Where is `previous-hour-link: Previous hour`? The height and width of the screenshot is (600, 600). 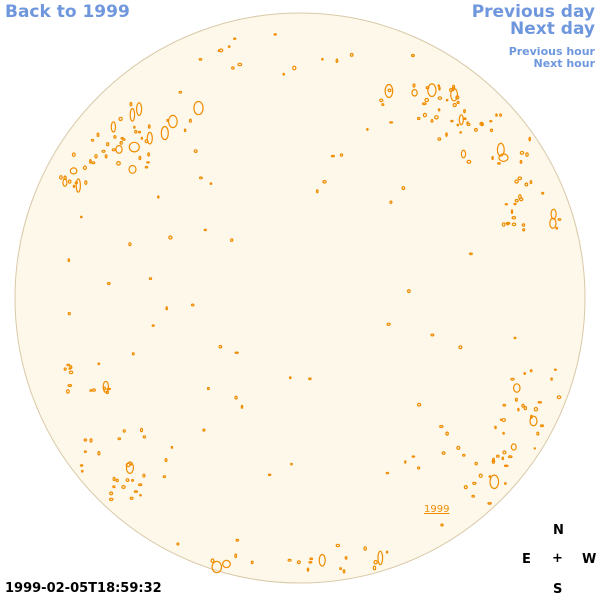
previous-hour-link: Previous hour is located at coordinates (551, 51).